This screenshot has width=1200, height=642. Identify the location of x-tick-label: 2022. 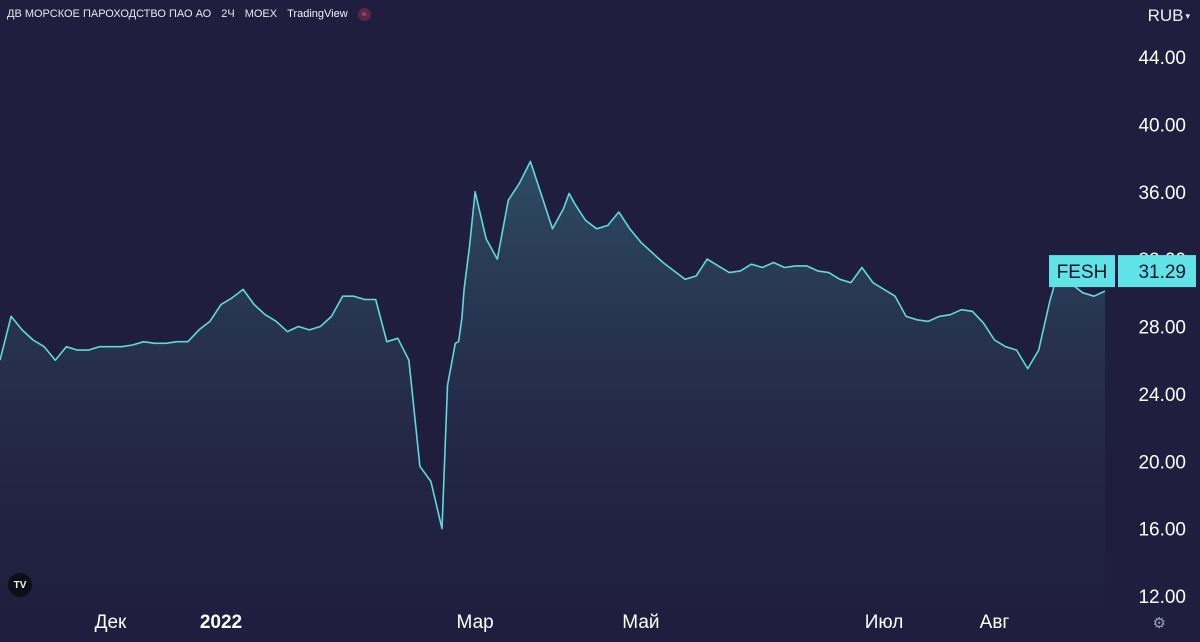
(221, 622).